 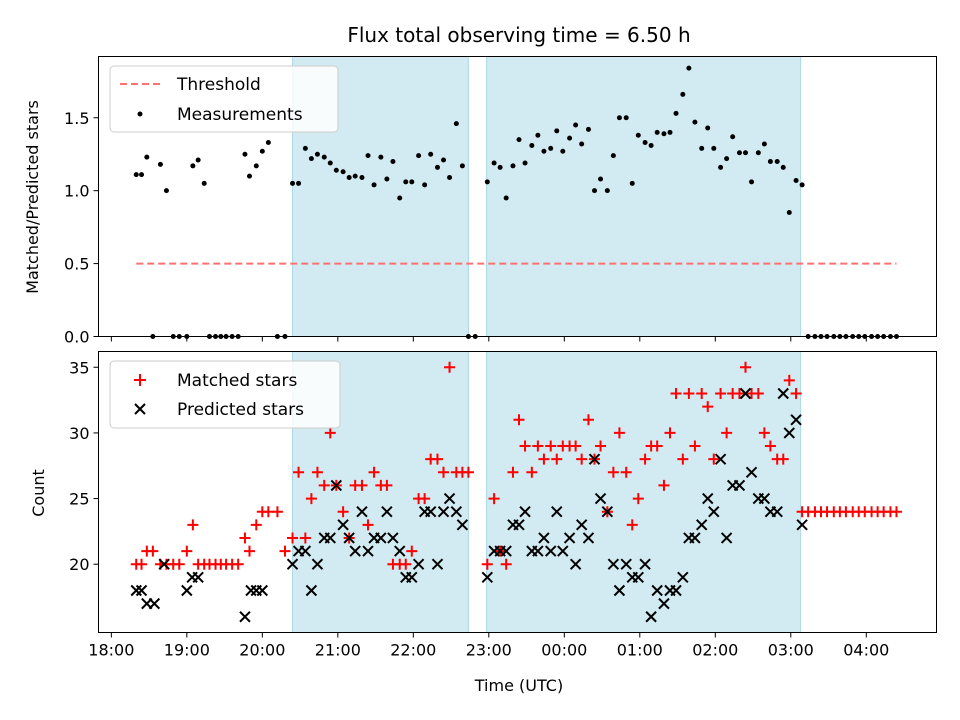 I want to click on y-tick-label: 35, so click(x=79, y=367).